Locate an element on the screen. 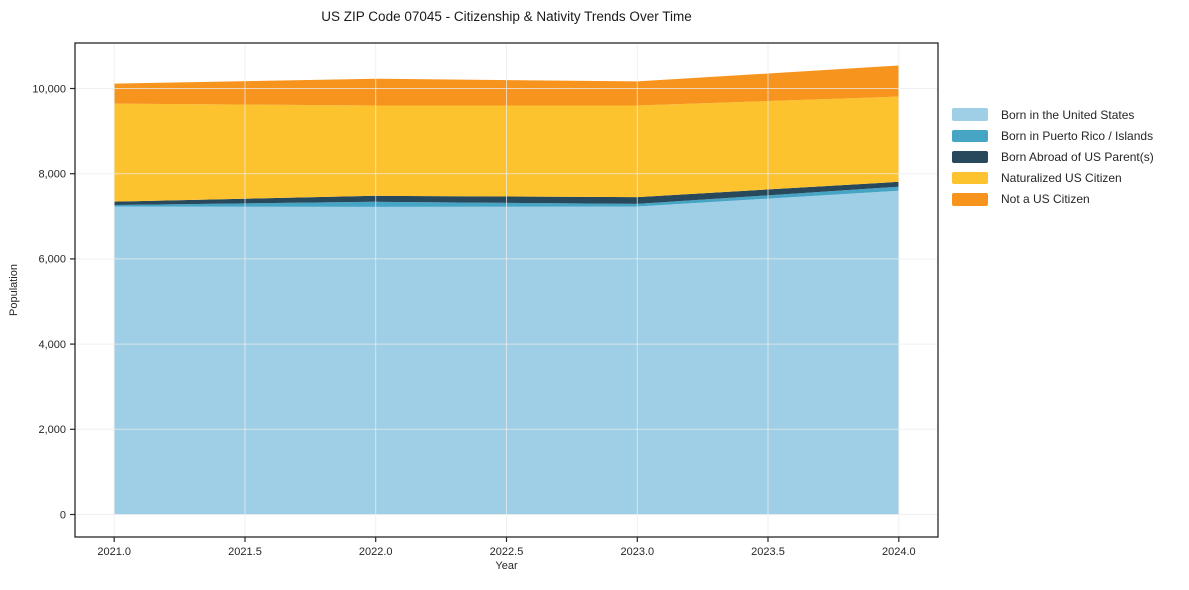  legend-item: Born Abroad of US Parent(s) is located at coordinates (1053, 156).